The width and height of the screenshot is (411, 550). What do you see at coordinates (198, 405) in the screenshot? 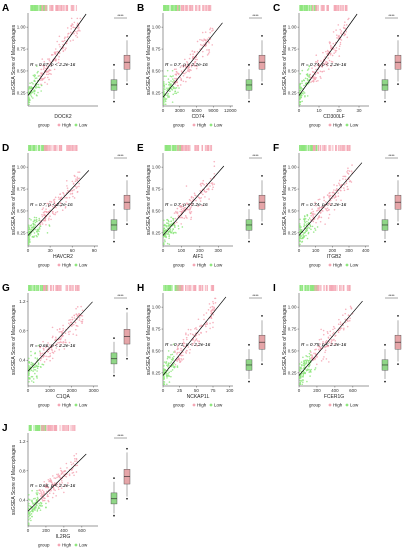
I see `legend: group High Low` at bounding box center [198, 405].